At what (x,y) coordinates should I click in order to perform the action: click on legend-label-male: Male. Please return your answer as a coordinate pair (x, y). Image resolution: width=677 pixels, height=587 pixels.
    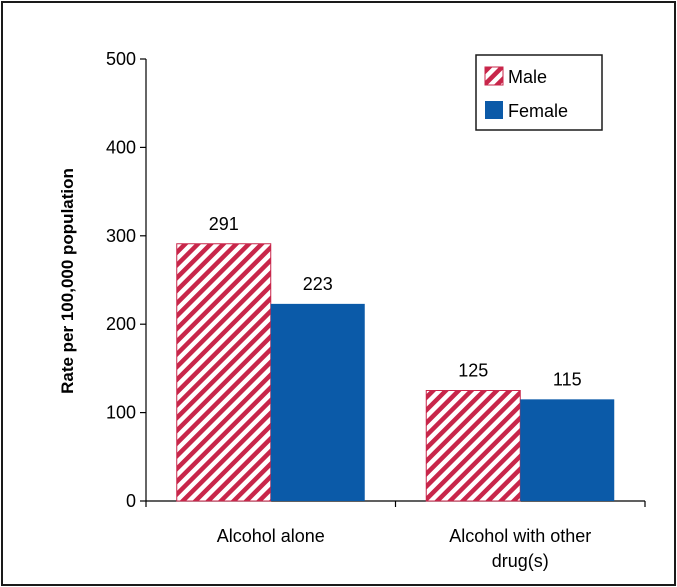
    Looking at the image, I should click on (527, 77).